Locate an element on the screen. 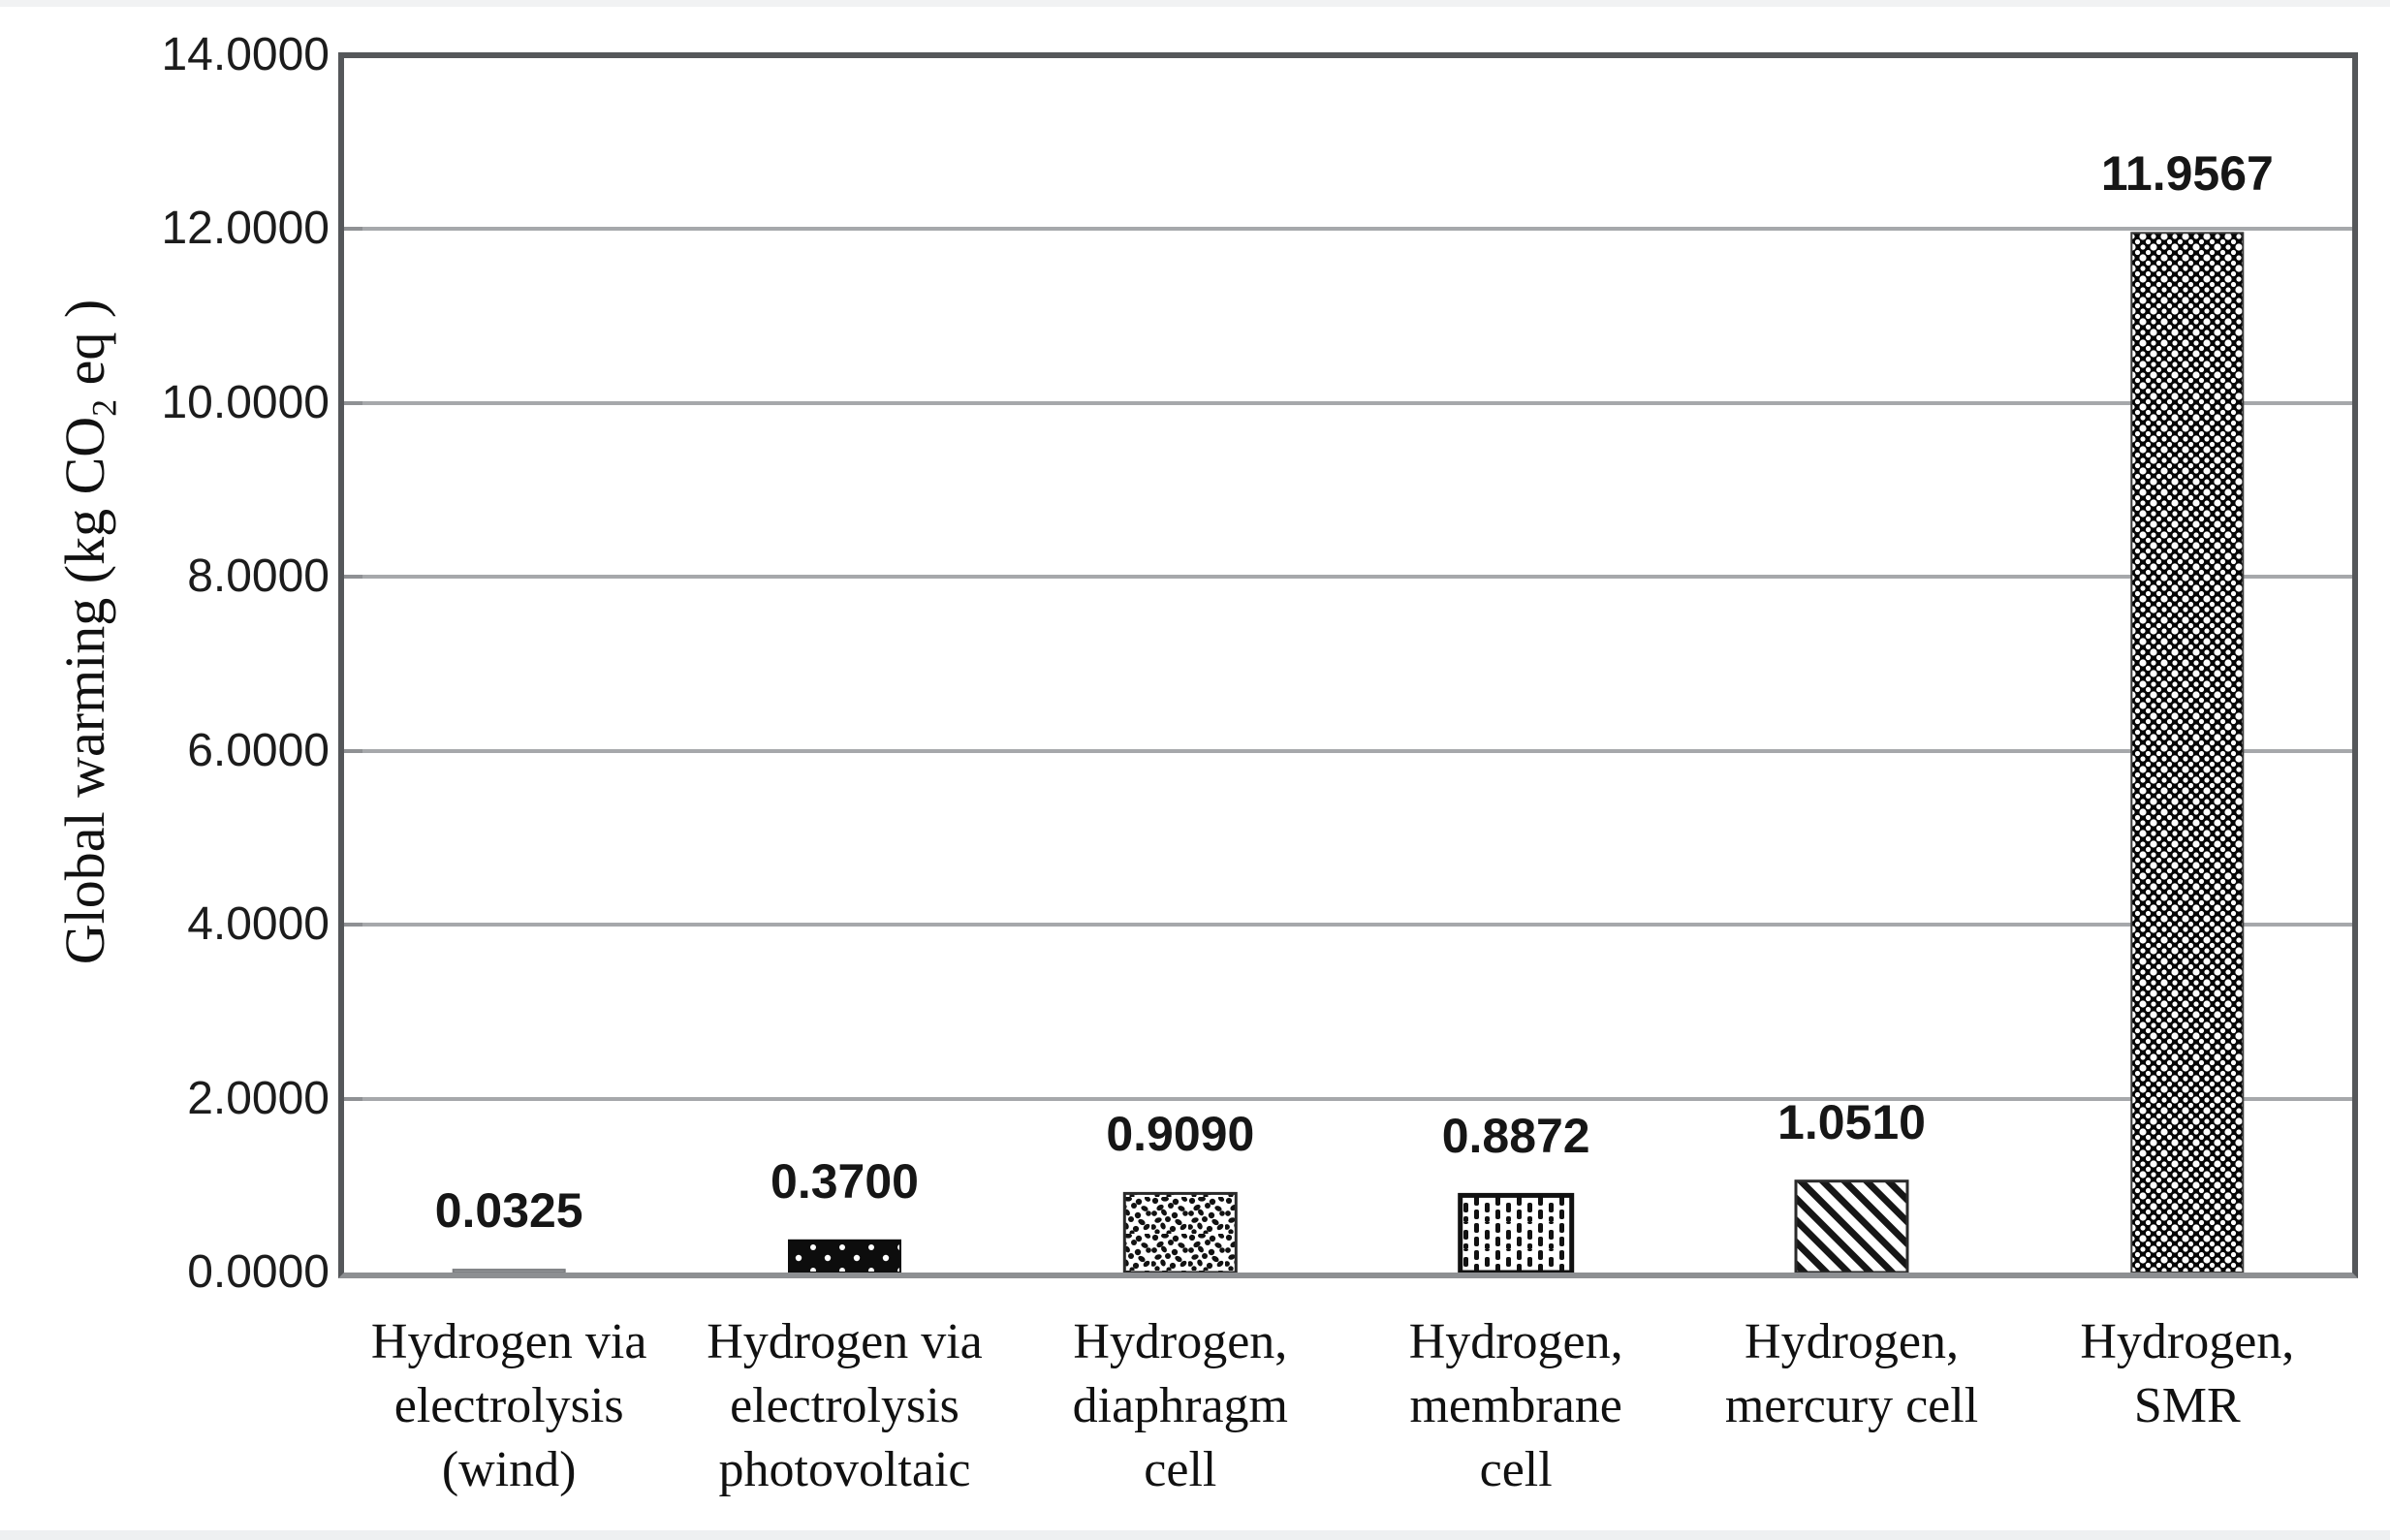 Image resolution: width=2390 pixels, height=1540 pixels. x-category-label: Hydrogen, mercury cell is located at coordinates (1851, 1374).